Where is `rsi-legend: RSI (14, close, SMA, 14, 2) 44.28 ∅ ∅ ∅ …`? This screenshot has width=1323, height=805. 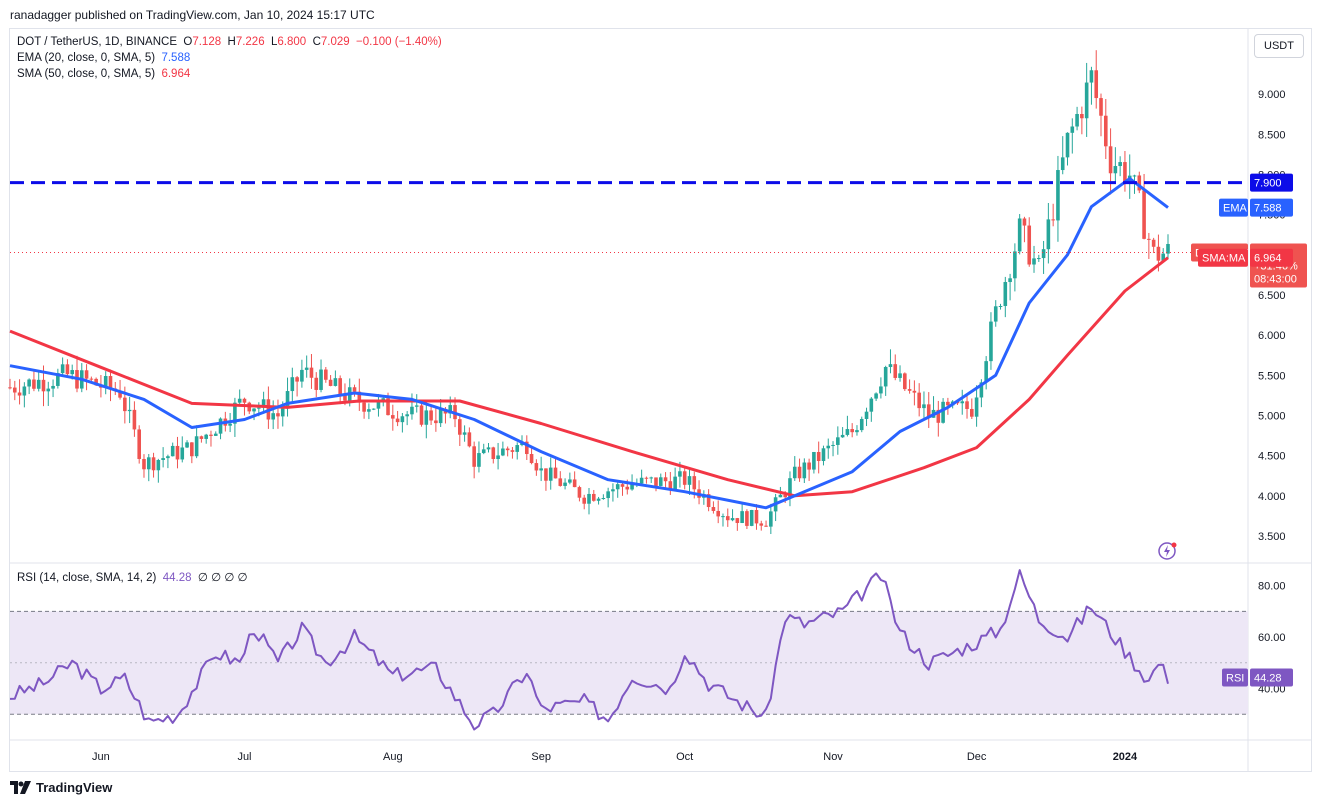
rsi-legend: RSI (14, close, SMA, 14, 2) 44.28 ∅ ∅ ∅ … is located at coordinates (132, 578).